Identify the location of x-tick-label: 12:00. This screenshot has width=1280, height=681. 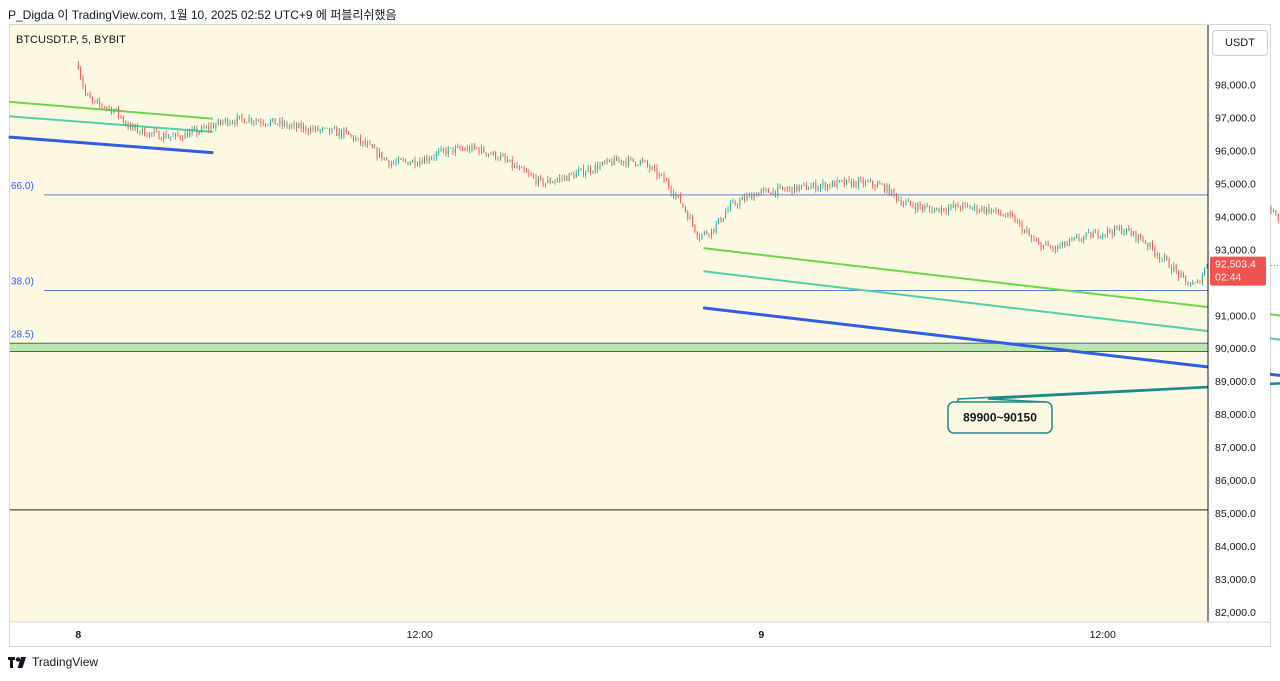
(420, 635).